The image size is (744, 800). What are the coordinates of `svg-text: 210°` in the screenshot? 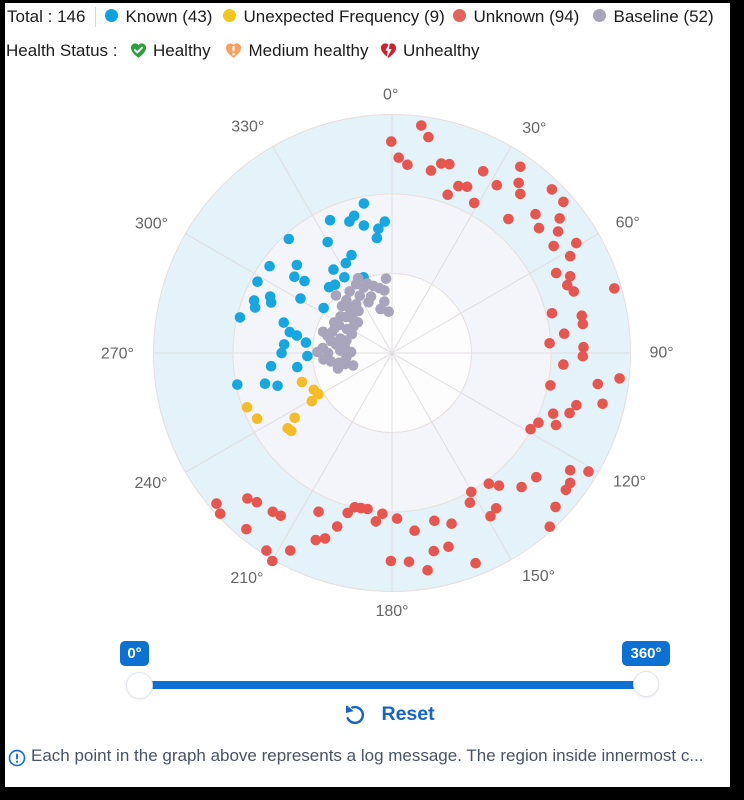 It's located at (246, 578).